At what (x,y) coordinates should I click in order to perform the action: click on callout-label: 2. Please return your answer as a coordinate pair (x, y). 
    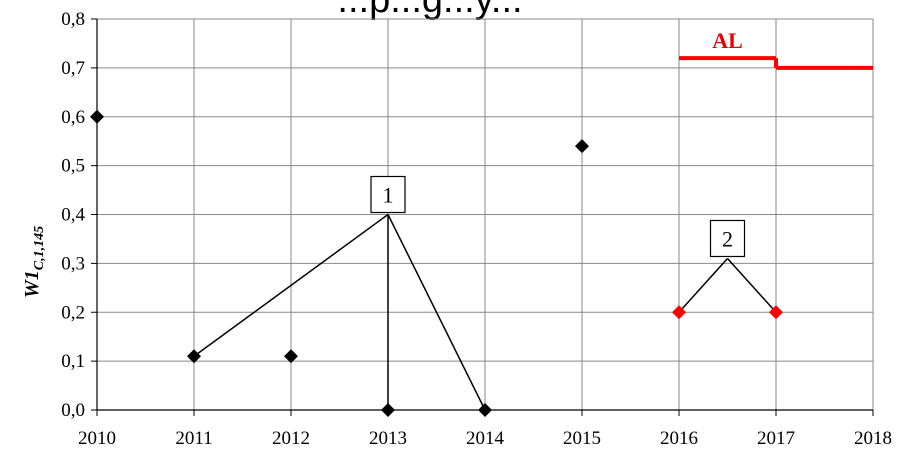
    Looking at the image, I should click on (727, 238).